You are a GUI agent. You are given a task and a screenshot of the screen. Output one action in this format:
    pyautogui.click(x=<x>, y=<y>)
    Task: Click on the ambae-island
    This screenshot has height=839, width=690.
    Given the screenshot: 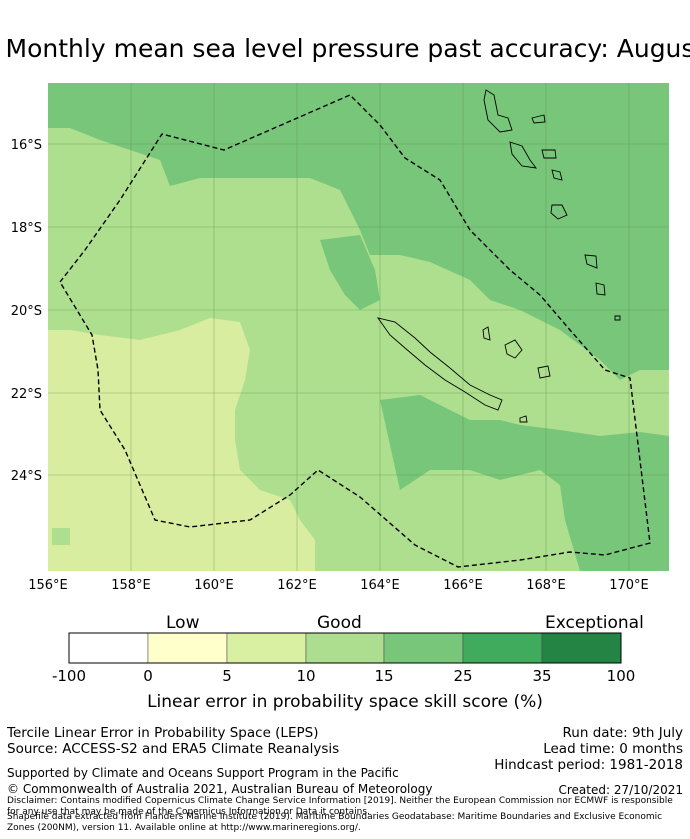 What is the action you would take?
    pyautogui.click(x=538, y=119)
    